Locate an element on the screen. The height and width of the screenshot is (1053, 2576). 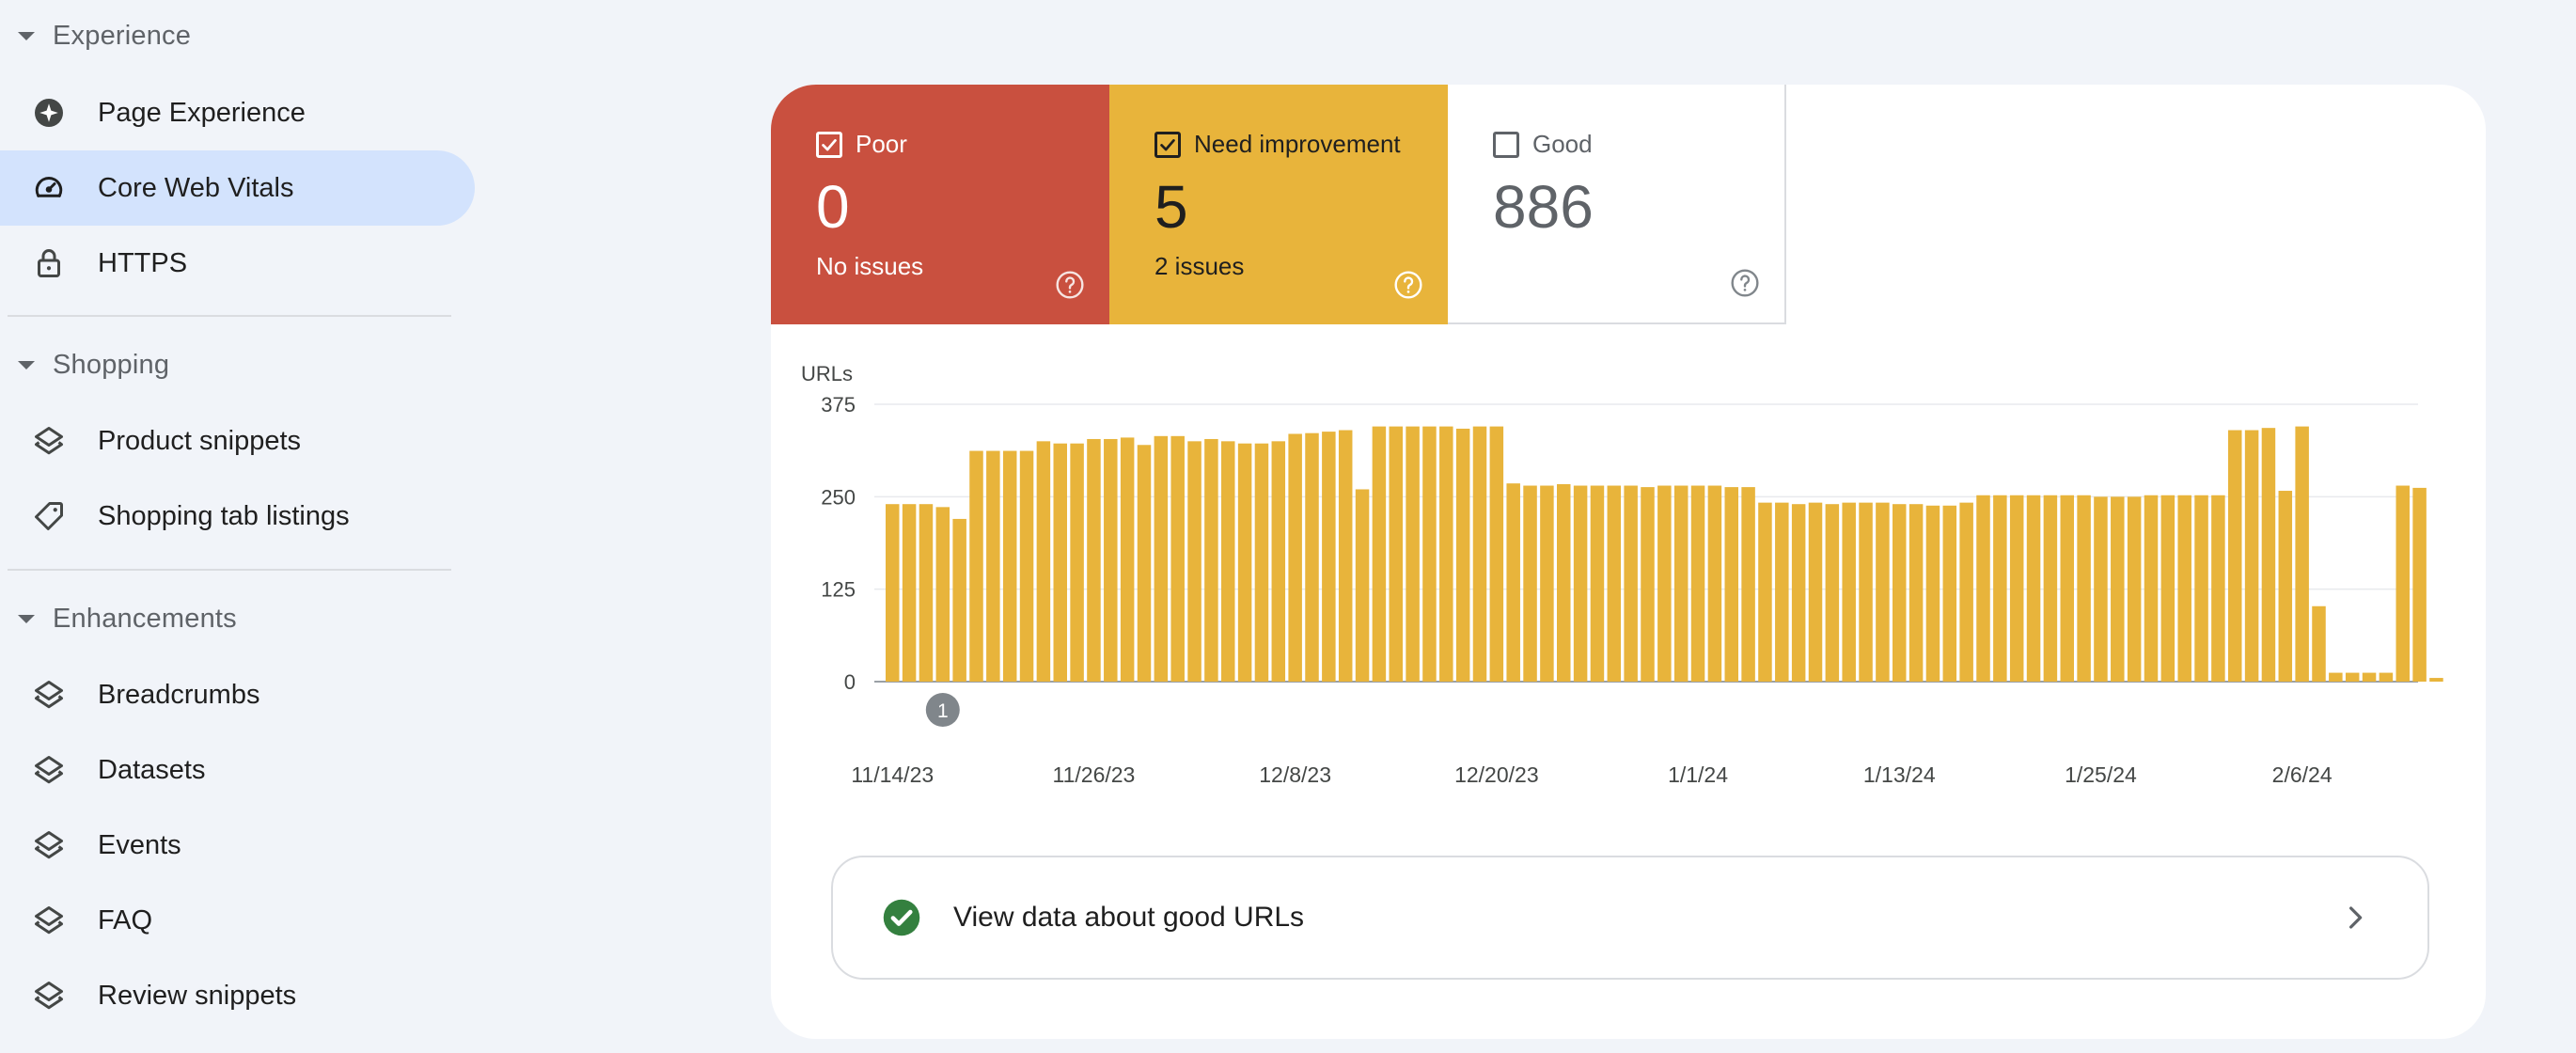
section-header-experience: Experience is located at coordinates (96, 36).